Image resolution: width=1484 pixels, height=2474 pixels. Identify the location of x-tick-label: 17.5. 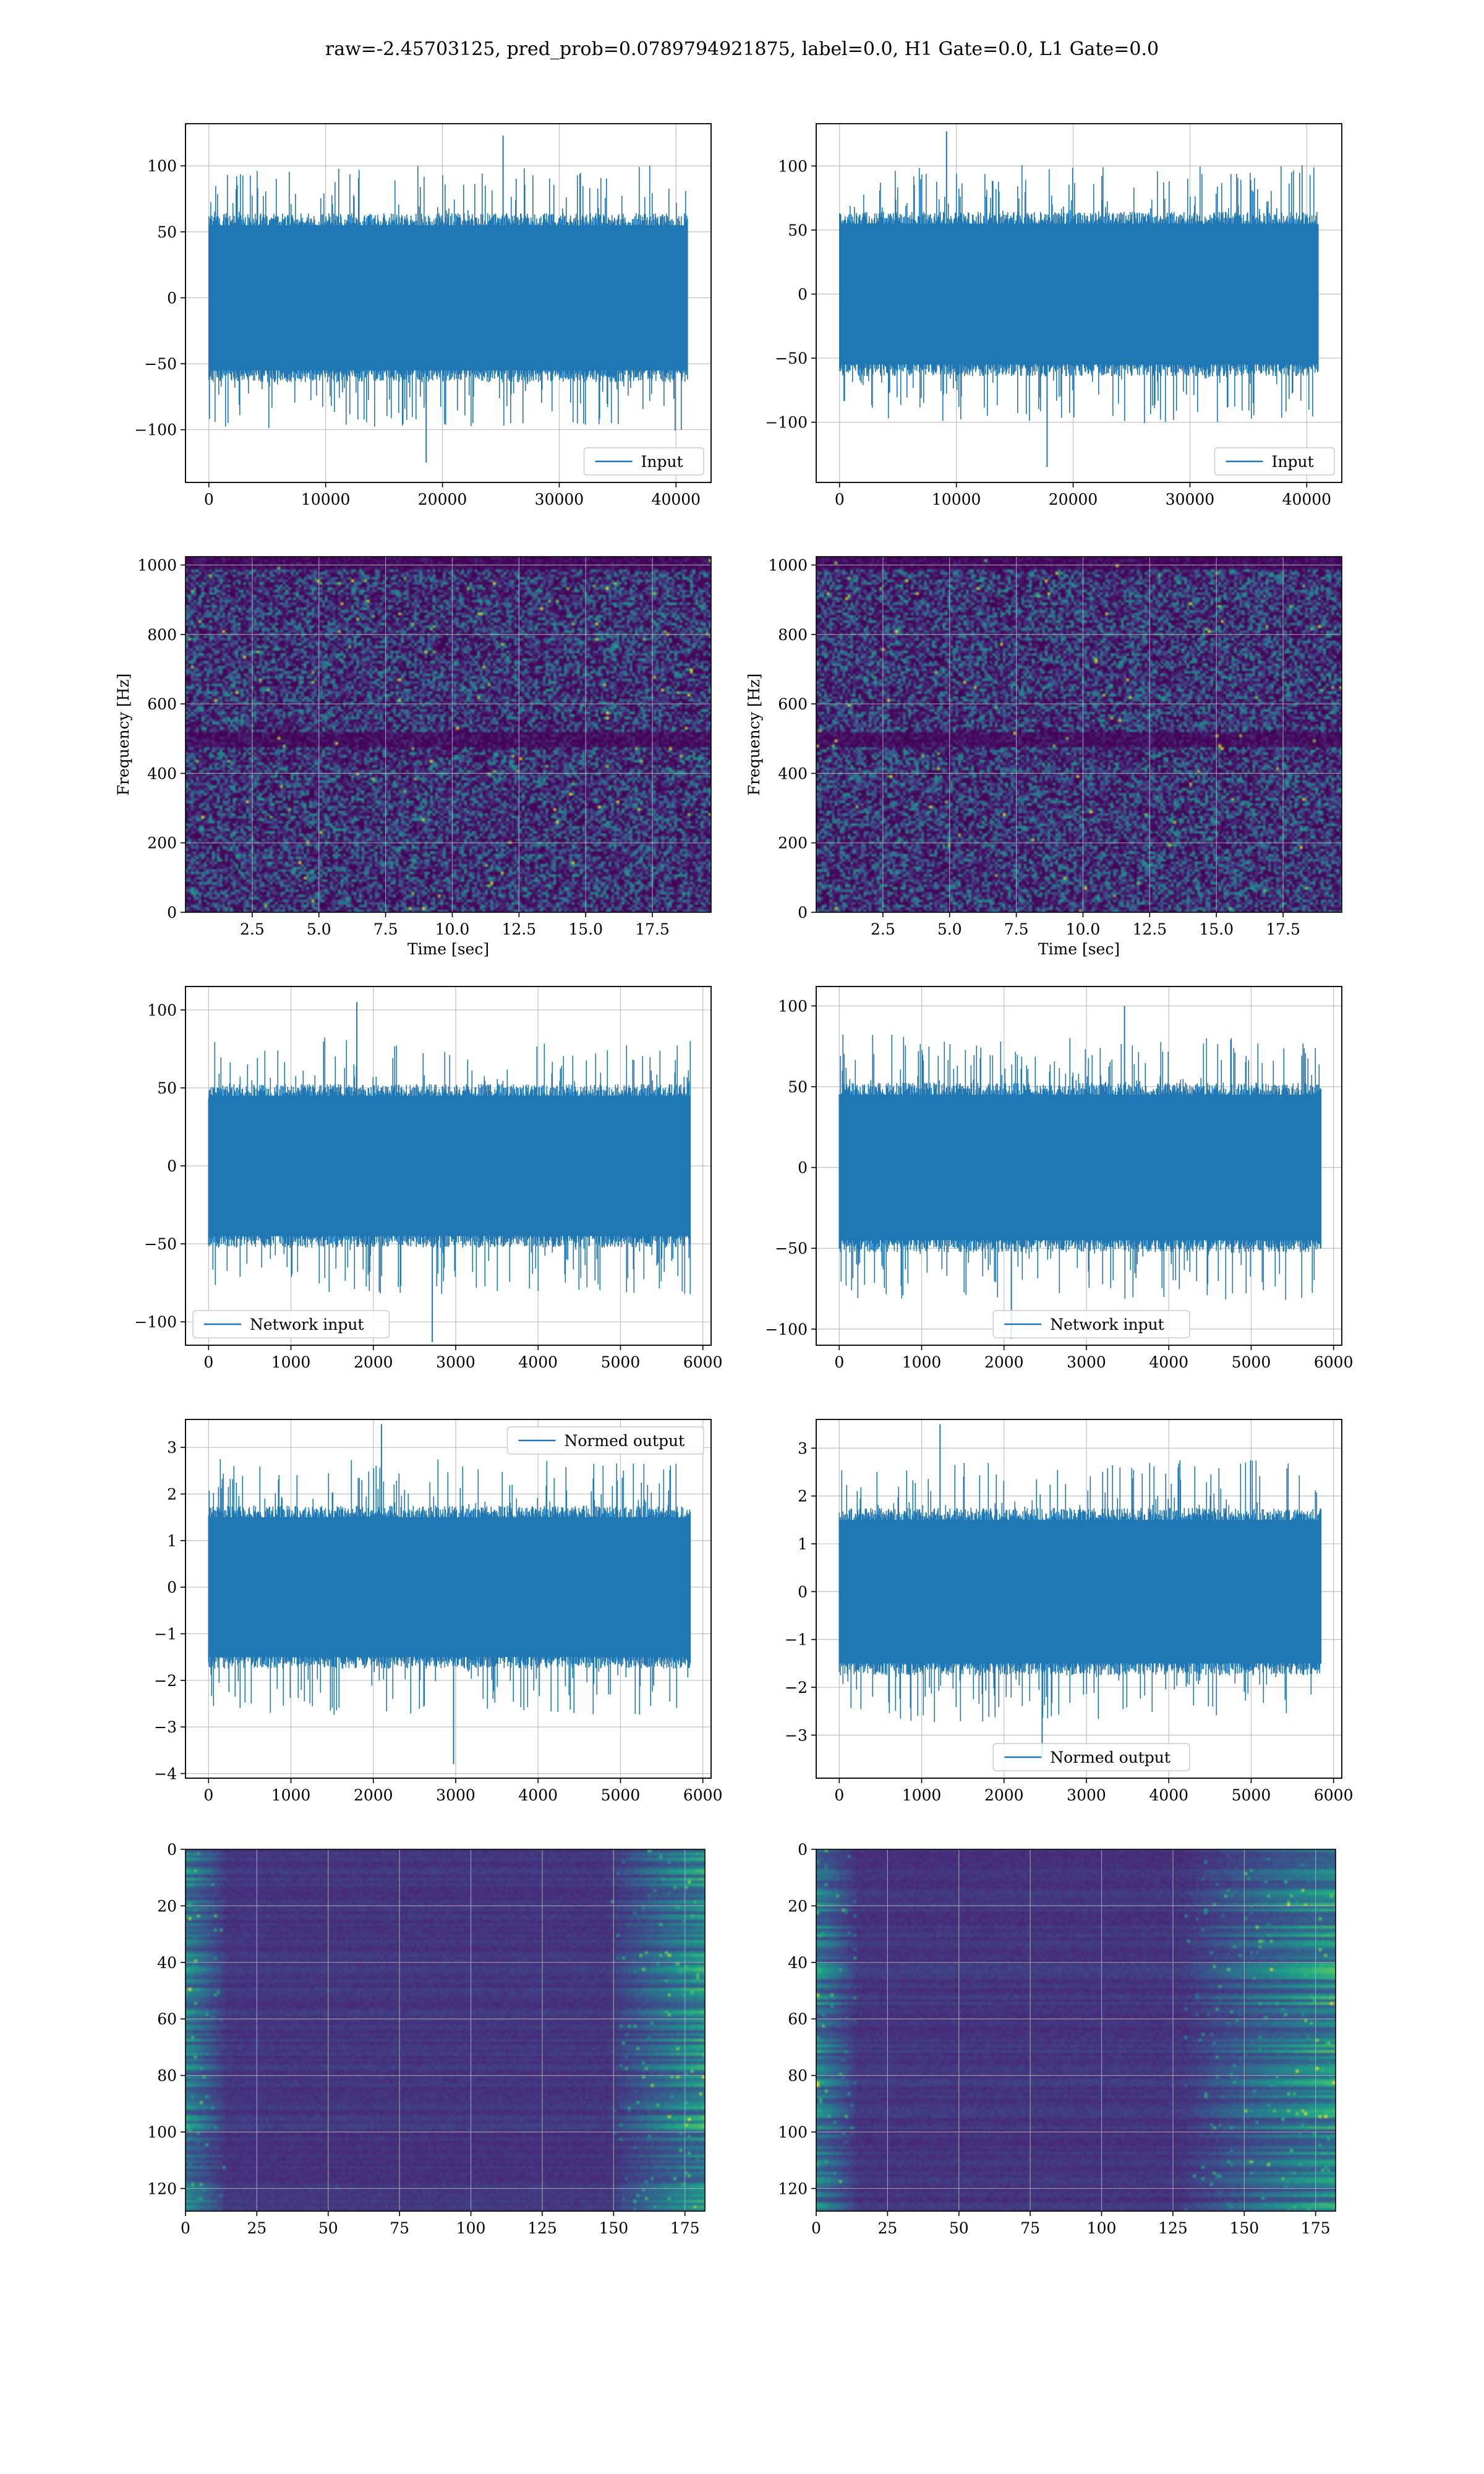
(1283, 929).